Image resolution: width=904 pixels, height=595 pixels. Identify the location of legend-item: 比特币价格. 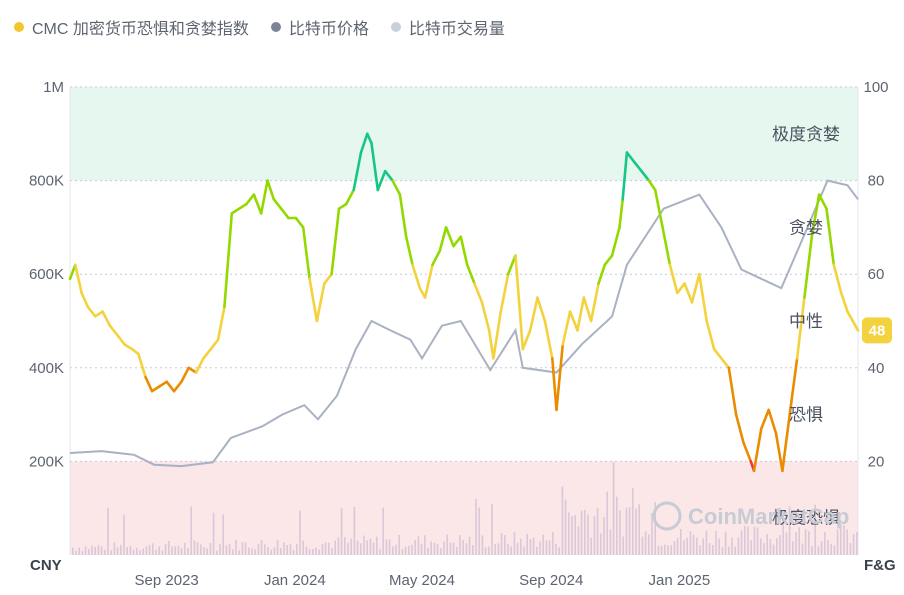
(319, 27).